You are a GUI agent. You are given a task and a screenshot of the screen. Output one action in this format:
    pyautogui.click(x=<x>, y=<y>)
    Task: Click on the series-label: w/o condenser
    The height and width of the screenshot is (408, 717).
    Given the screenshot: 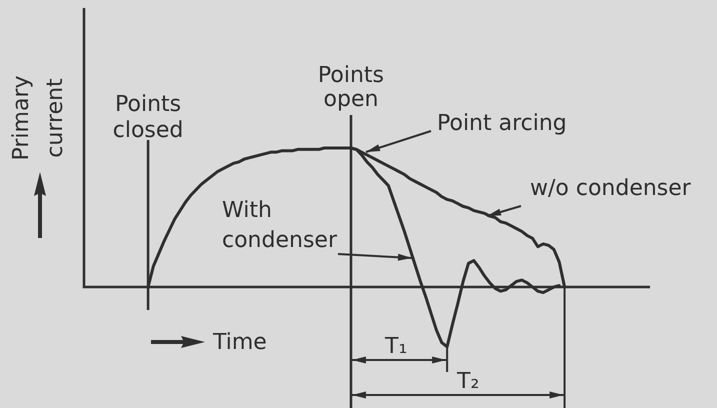 What is the action you would take?
    pyautogui.click(x=611, y=188)
    